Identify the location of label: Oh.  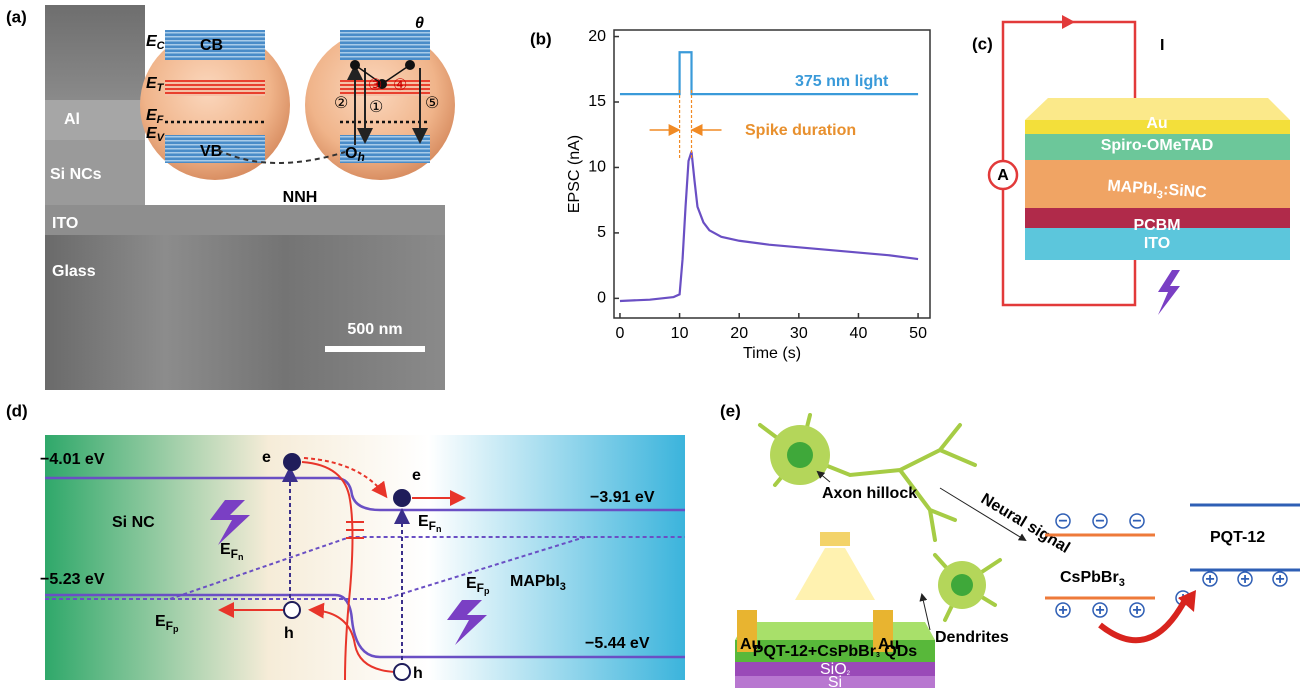
(355, 154).